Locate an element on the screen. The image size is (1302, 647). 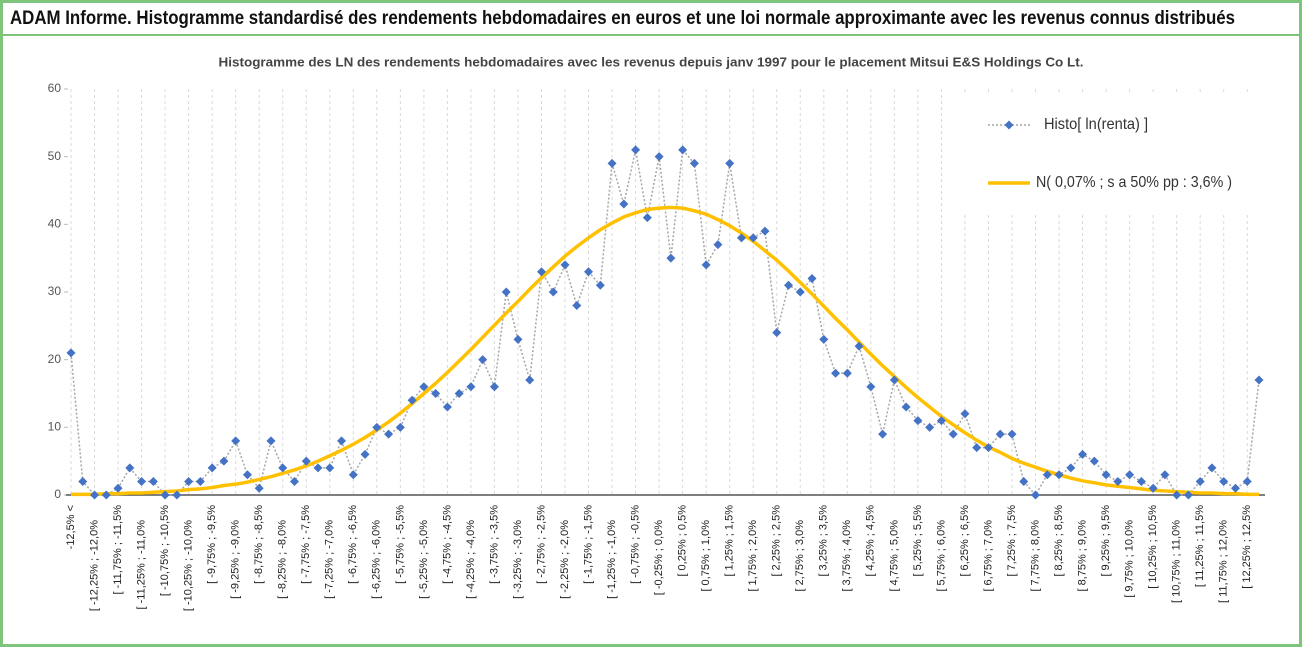
y-tick-label: 40 is located at coordinates (55, 224).